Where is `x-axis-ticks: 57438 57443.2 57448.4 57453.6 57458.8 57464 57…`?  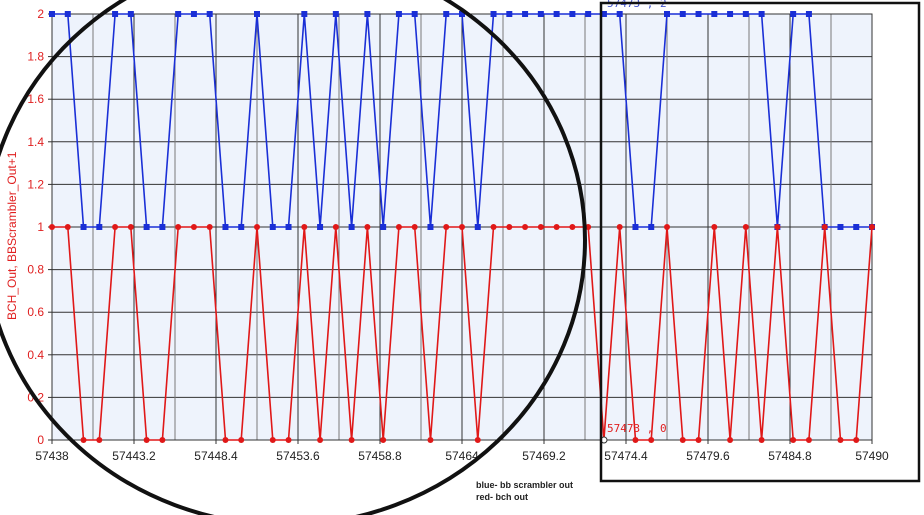
x-axis-ticks: 57438 57443.2 57448.4 57453.6 57458.8 57464 57… is located at coordinates (462, 451).